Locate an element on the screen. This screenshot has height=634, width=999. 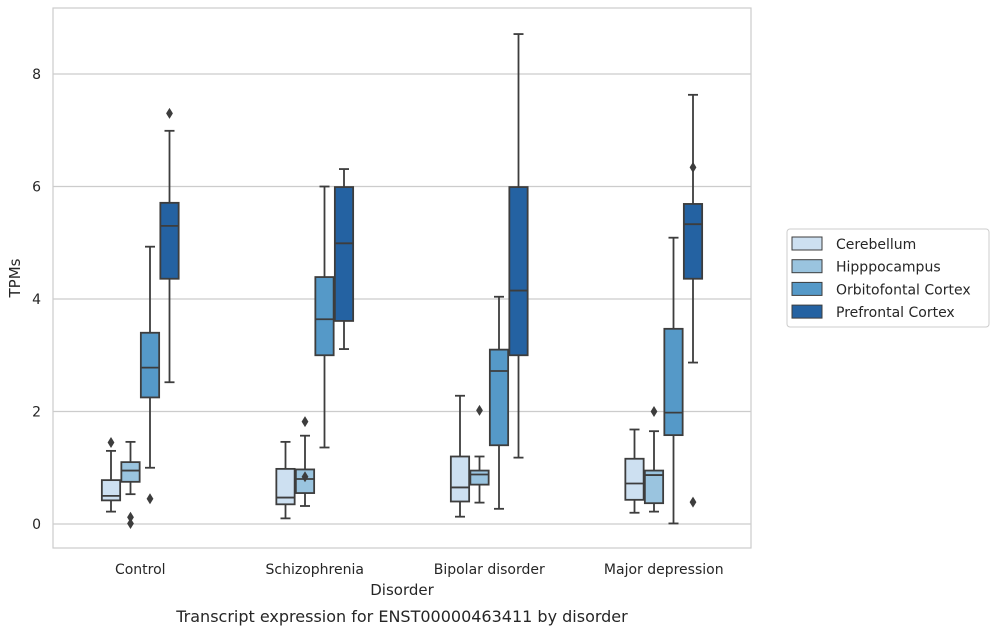
y-tick-label: 6 is located at coordinates (36, 188).